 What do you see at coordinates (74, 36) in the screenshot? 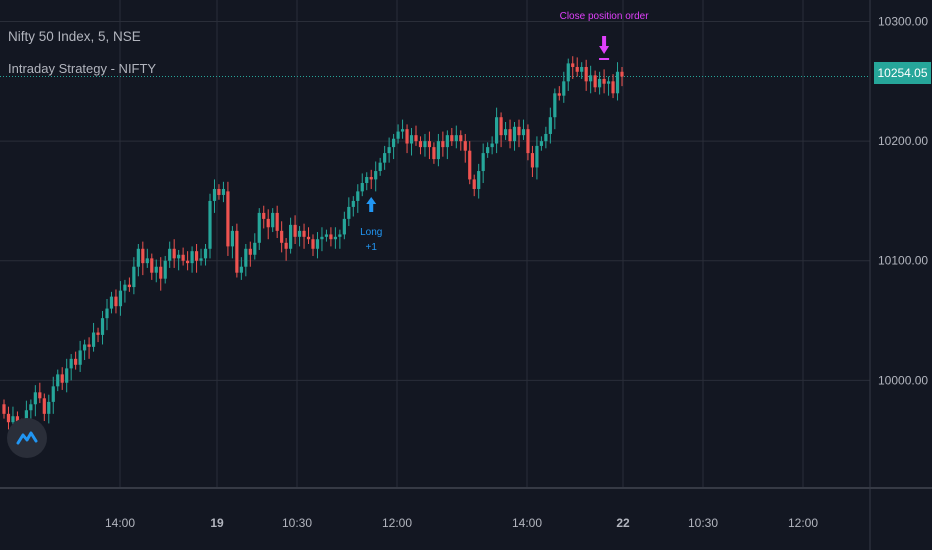
I see `symbol-title: Nifty 50 Index, 5, NSE` at bounding box center [74, 36].